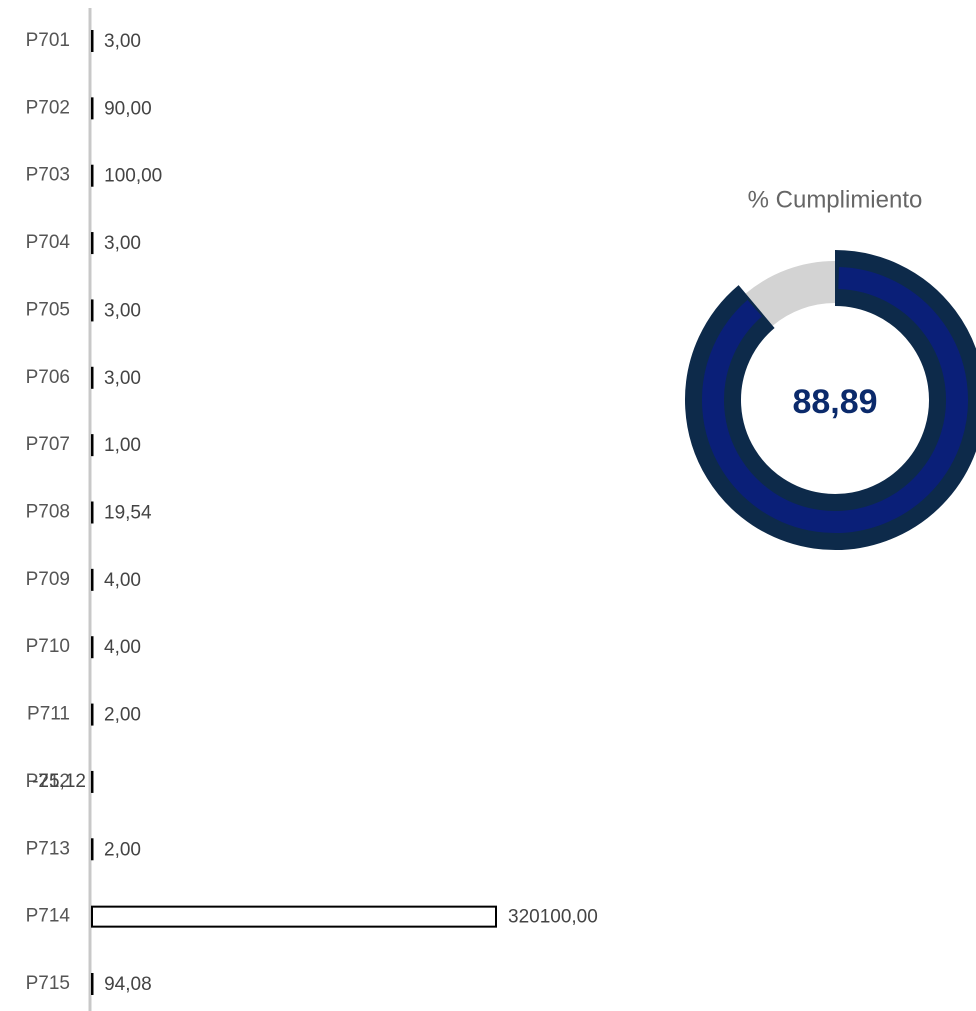 Image resolution: width=976 pixels, height=1011 pixels. Describe the element at coordinates (128, 108) in the screenshot. I see `value-label: 90,00` at that location.